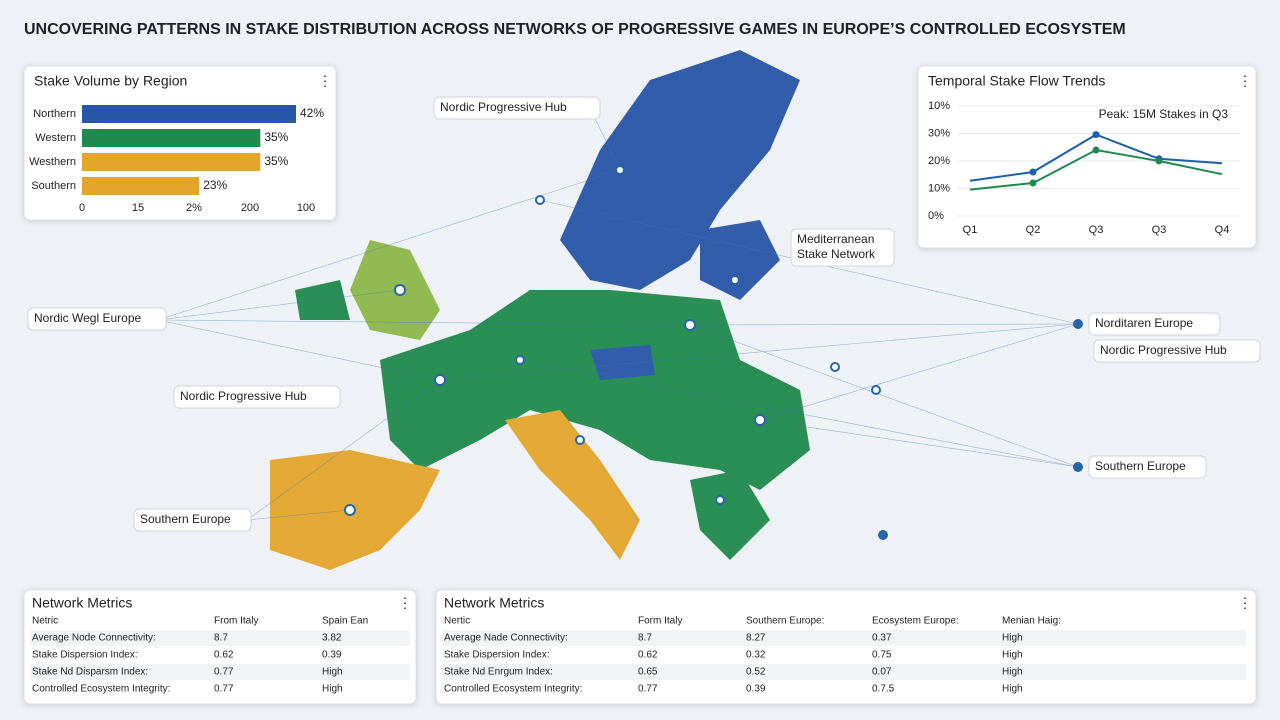  Describe the element at coordinates (1033, 230) in the screenshot. I see `x-tick-label: Q2` at that location.